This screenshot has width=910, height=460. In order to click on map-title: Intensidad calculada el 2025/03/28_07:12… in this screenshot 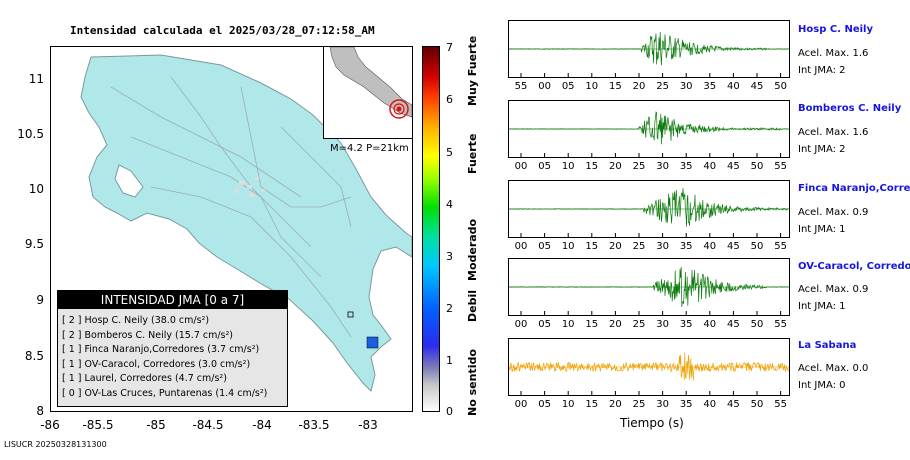, I will do `click(222, 30)`.